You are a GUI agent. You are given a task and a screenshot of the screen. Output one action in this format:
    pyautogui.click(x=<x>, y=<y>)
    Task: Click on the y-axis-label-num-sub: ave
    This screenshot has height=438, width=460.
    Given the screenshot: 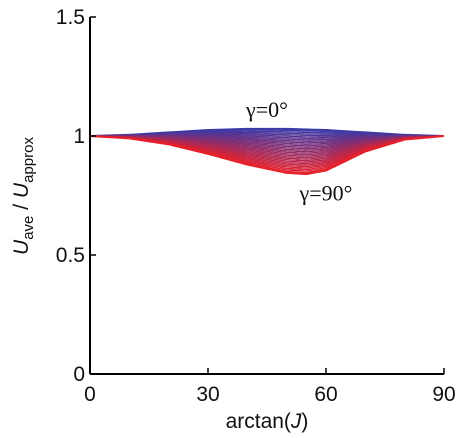 What is the action you would take?
    pyautogui.click(x=28, y=228)
    